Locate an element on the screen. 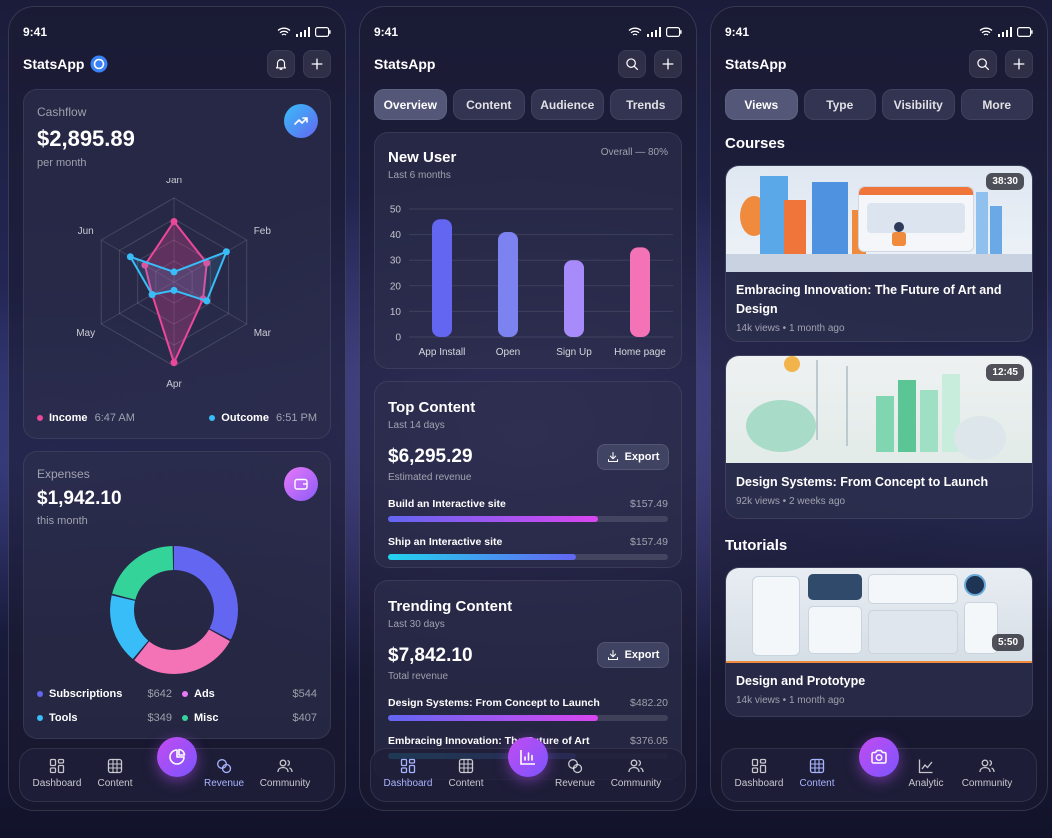 This screenshot has height=838, width=1052. pie-chart-icon is located at coordinates (177, 756).